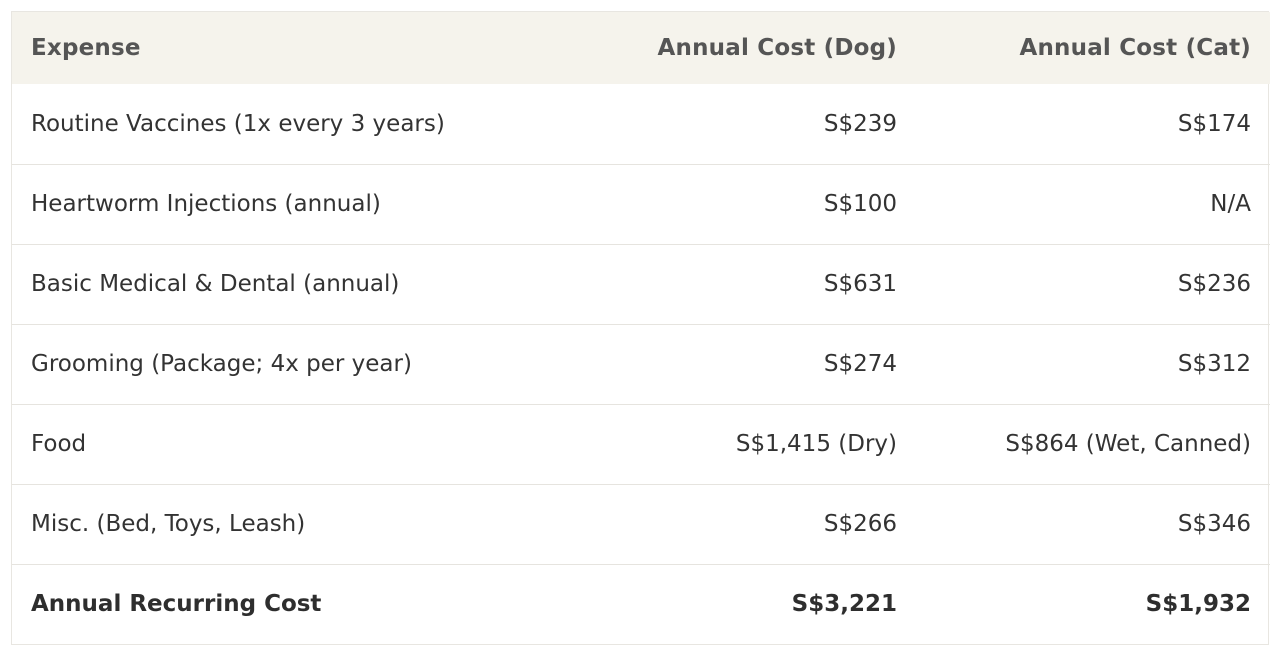 Image resolution: width=1282 pixels, height=660 pixels. Describe the element at coordinates (1214, 123) in the screenshot. I see `cat-cost-cell: S$174` at that location.